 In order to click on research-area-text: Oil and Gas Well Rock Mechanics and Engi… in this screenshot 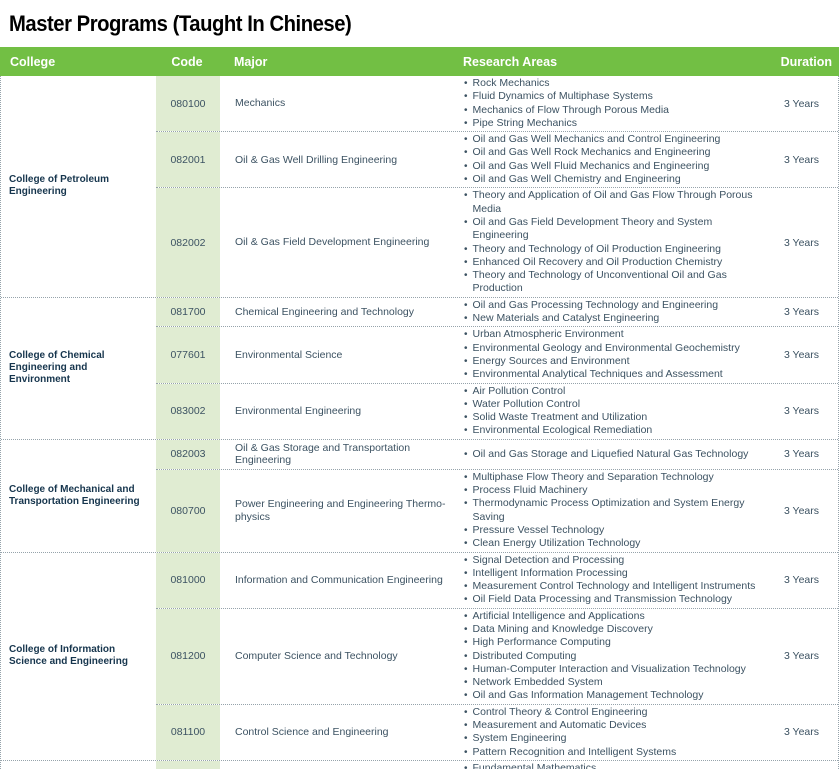, I will do `click(591, 152)`.